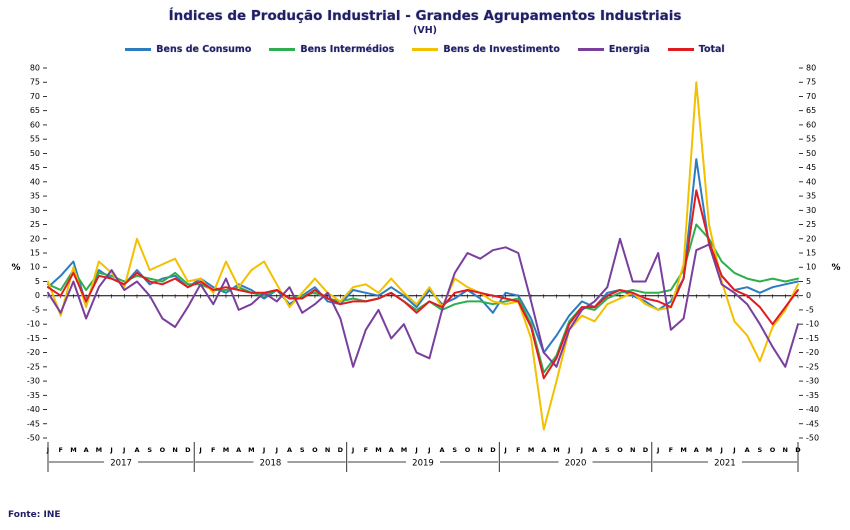  What do you see at coordinates (696, 49) in the screenshot?
I see `legend-item-4: Total` at bounding box center [696, 49].